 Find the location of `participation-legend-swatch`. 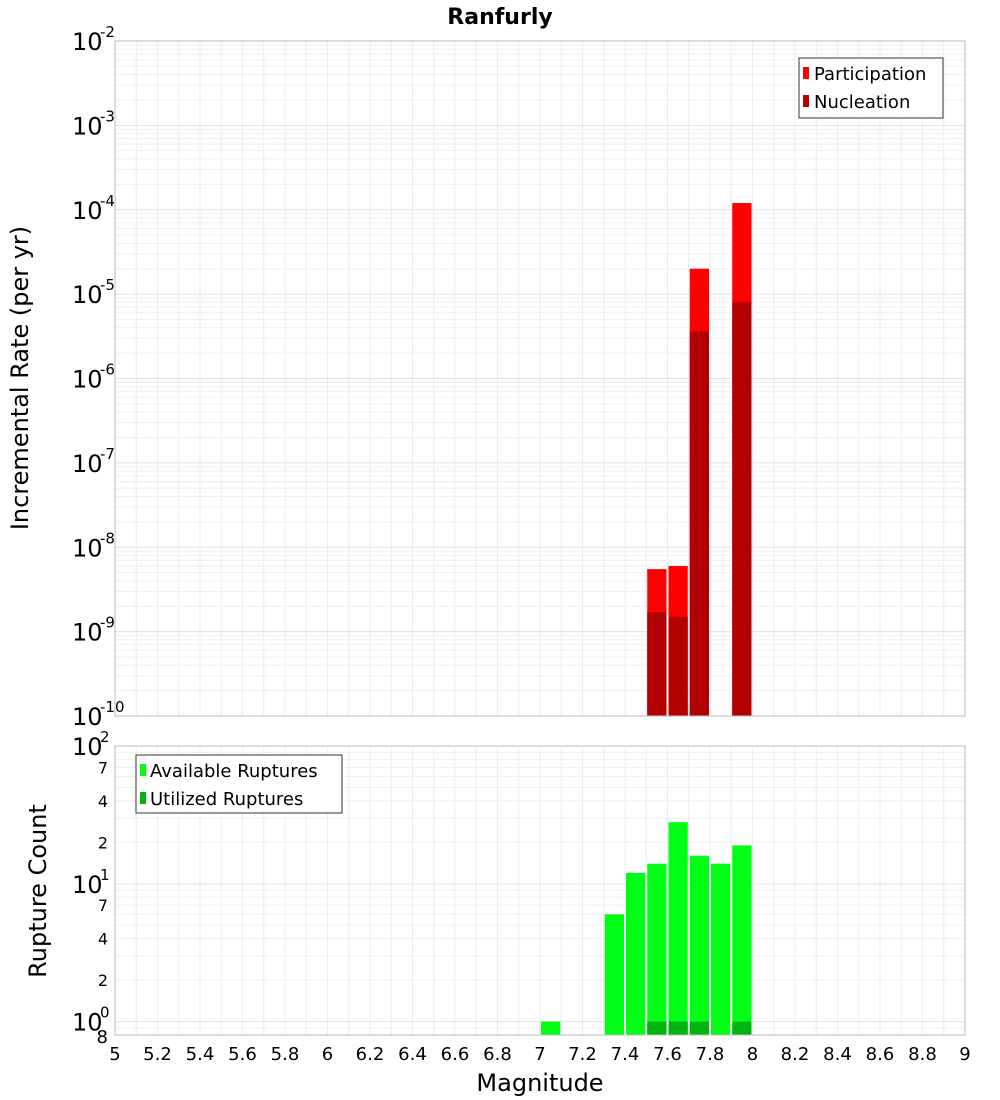

participation-legend-swatch is located at coordinates (806, 73).